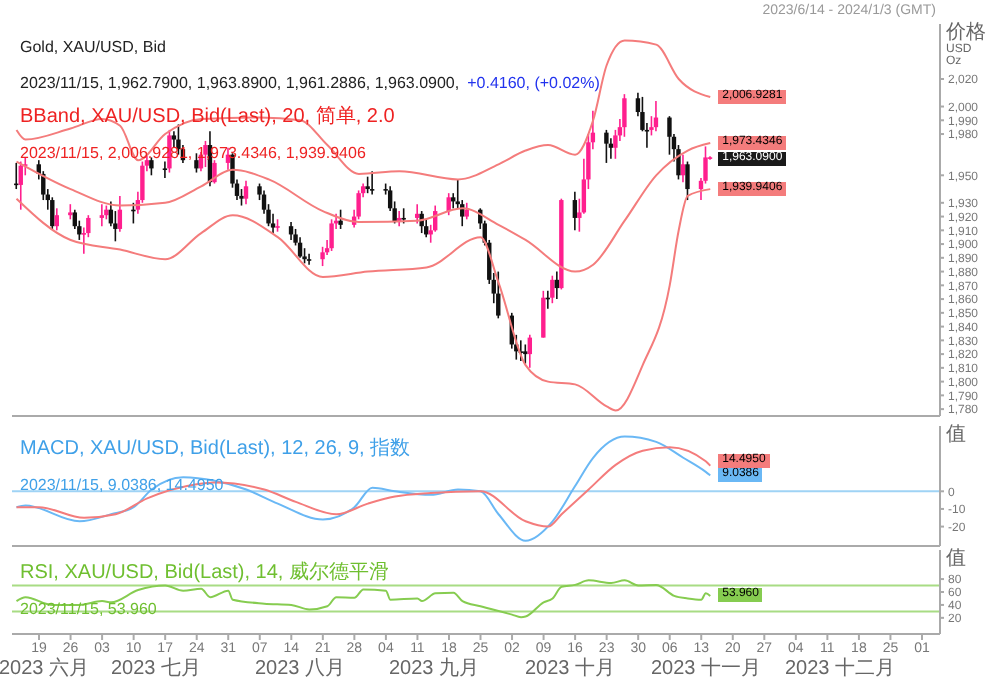 The height and width of the screenshot is (680, 1000). I want to click on text: 2023 十二月, so click(840, 669).